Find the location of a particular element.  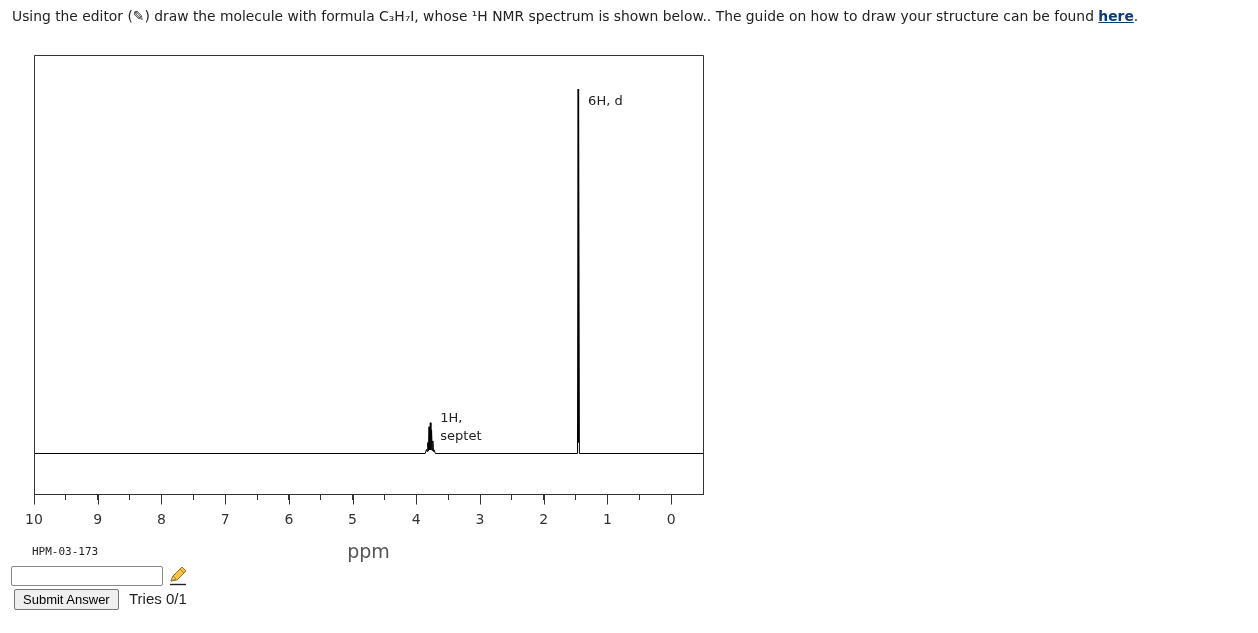

x-tick-label: 7 is located at coordinates (225, 519).